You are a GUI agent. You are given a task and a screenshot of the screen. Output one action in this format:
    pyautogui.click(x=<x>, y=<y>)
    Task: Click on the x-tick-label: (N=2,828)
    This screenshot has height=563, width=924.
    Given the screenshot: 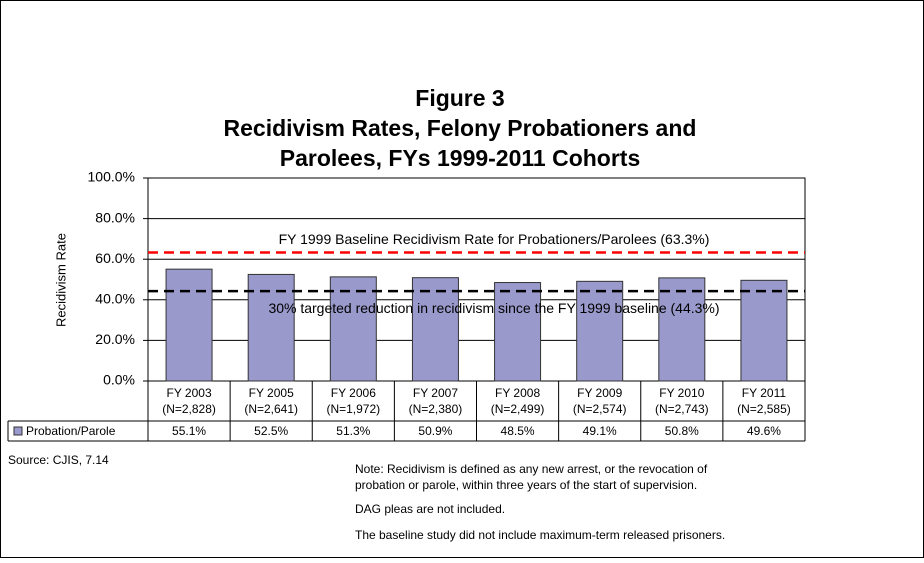 What is the action you would take?
    pyautogui.click(x=189, y=409)
    